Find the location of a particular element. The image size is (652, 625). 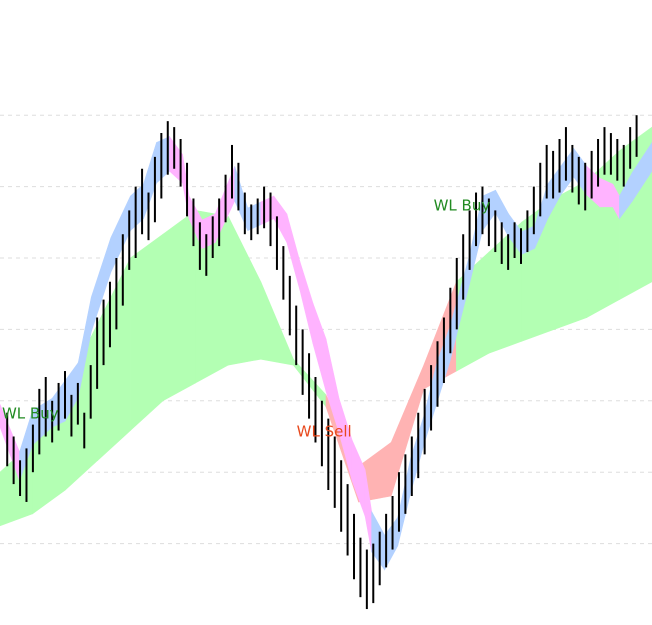

sell-signal-label: WL Sell is located at coordinates (324, 432).